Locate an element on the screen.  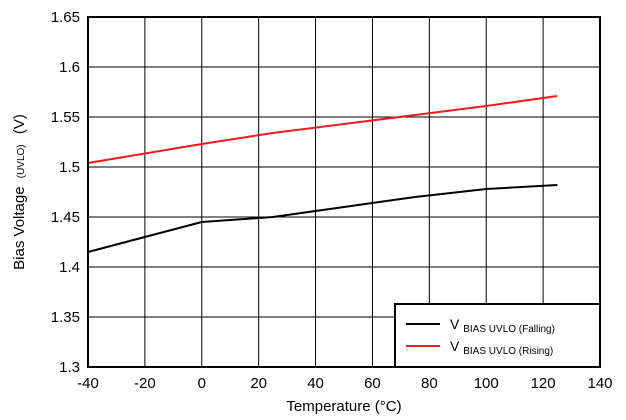
y-axis-title-unit: (V) is located at coordinates (19, 124).